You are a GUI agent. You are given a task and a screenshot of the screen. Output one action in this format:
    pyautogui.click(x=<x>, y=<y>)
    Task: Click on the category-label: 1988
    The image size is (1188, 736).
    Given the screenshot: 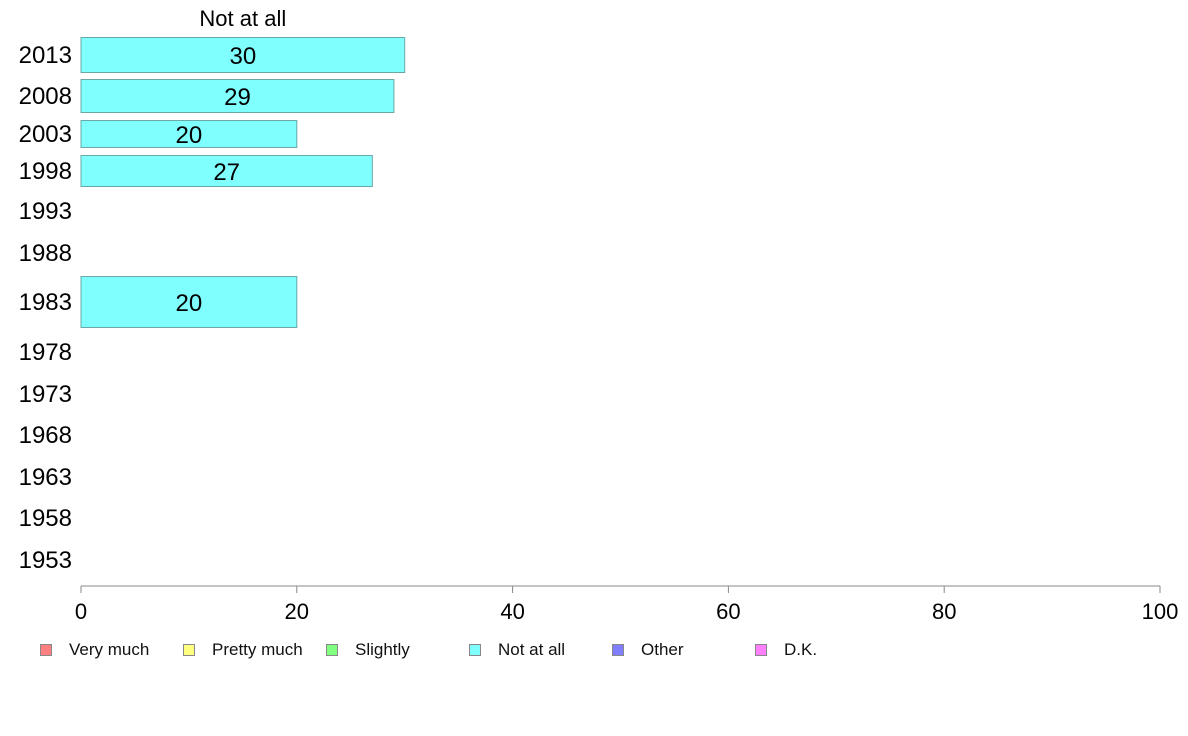 What is the action you would take?
    pyautogui.click(x=45, y=253)
    